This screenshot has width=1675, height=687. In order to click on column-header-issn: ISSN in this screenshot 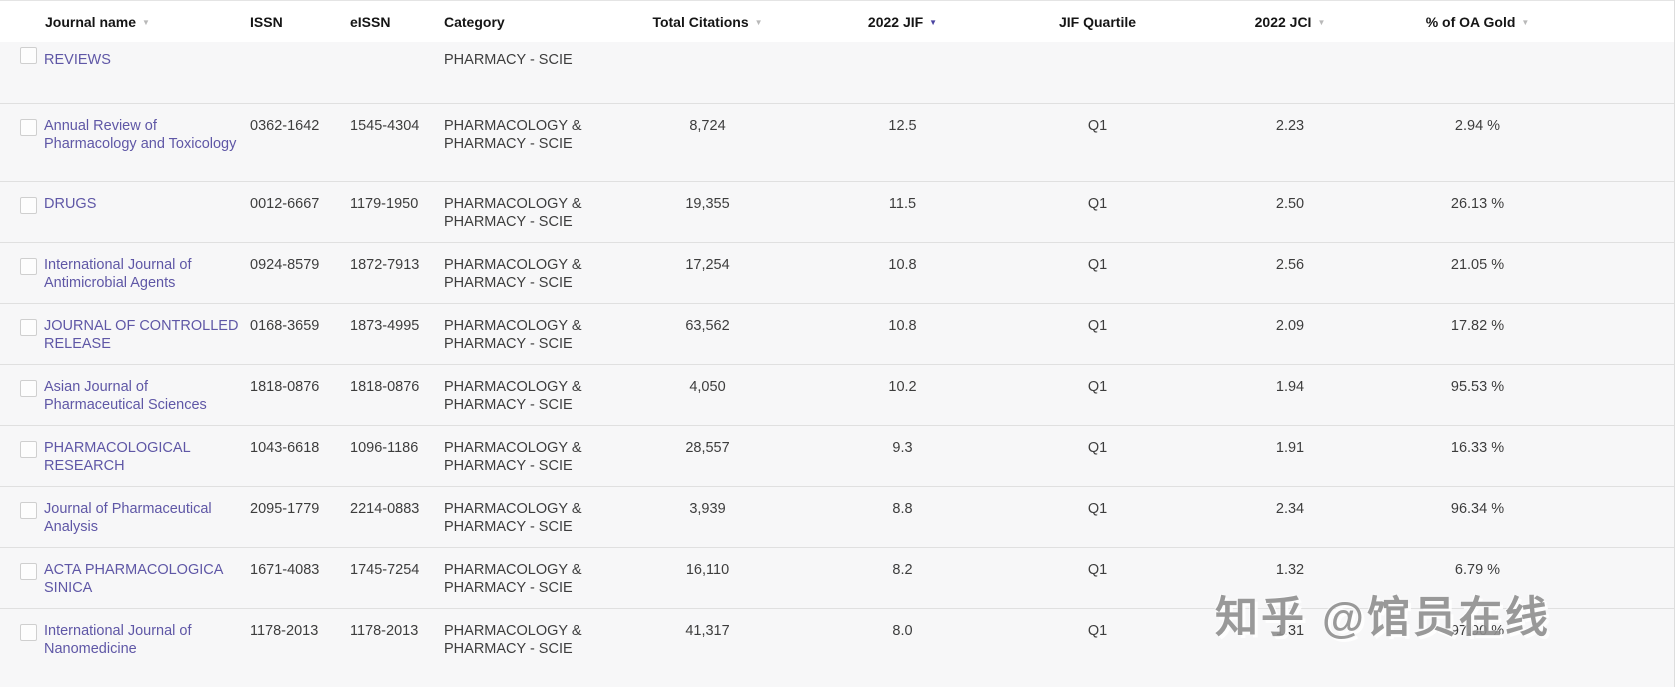, I will do `click(300, 22)`.